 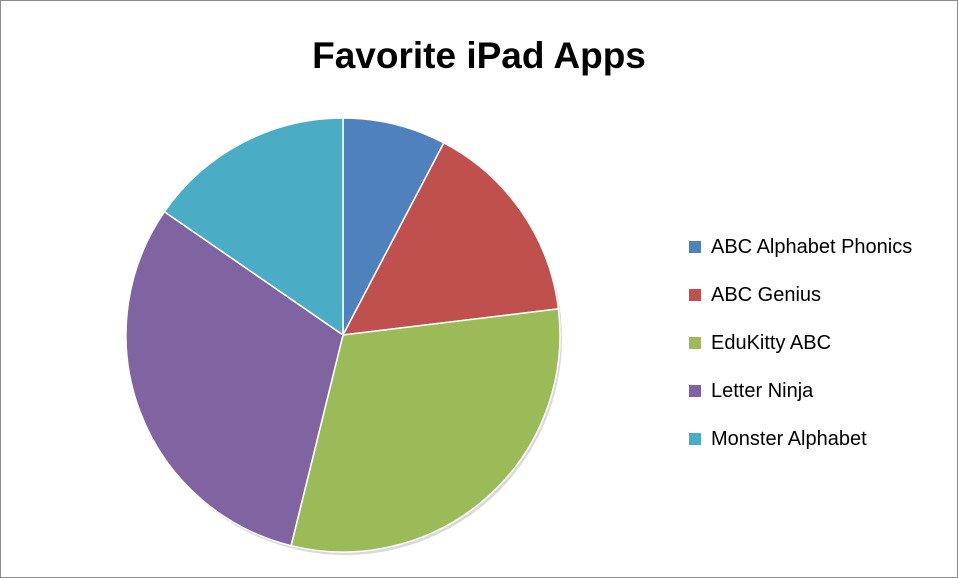 I want to click on legend-item: EduKitty ABC, so click(x=800, y=343).